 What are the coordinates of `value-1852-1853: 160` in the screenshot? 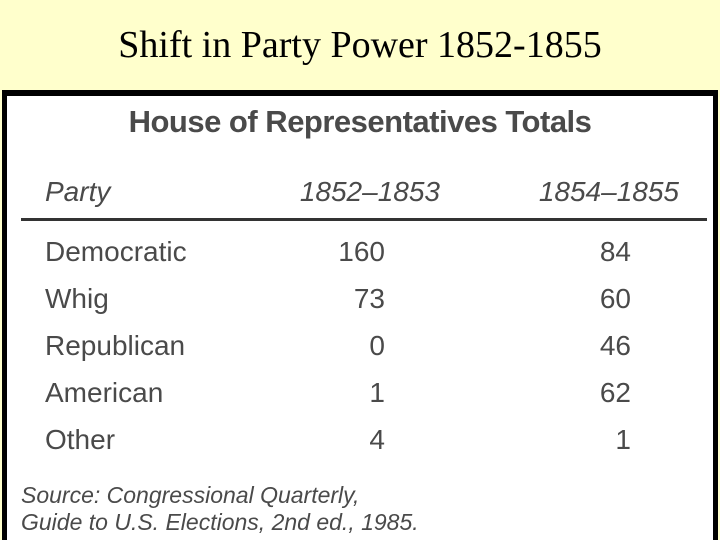 It's located at (361, 251).